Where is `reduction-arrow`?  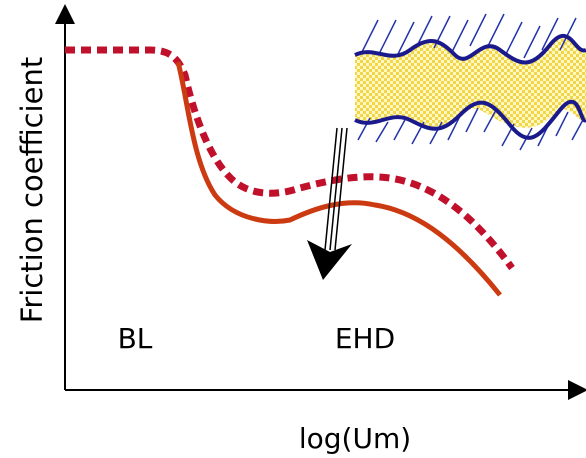 reduction-arrow is located at coordinates (329, 203).